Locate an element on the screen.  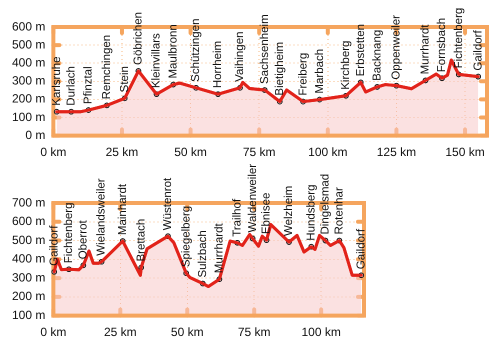
annotation: Kleinvillars is located at coordinates (156, 60).